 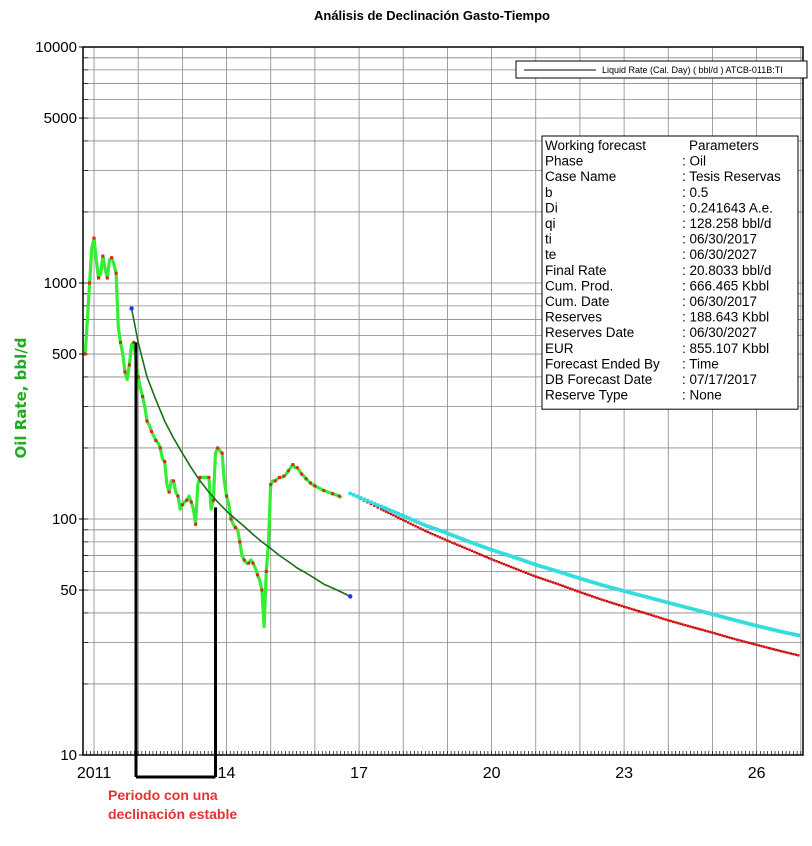 What do you see at coordinates (64, 519) in the screenshot?
I see `y-tick-label: 100` at bounding box center [64, 519].